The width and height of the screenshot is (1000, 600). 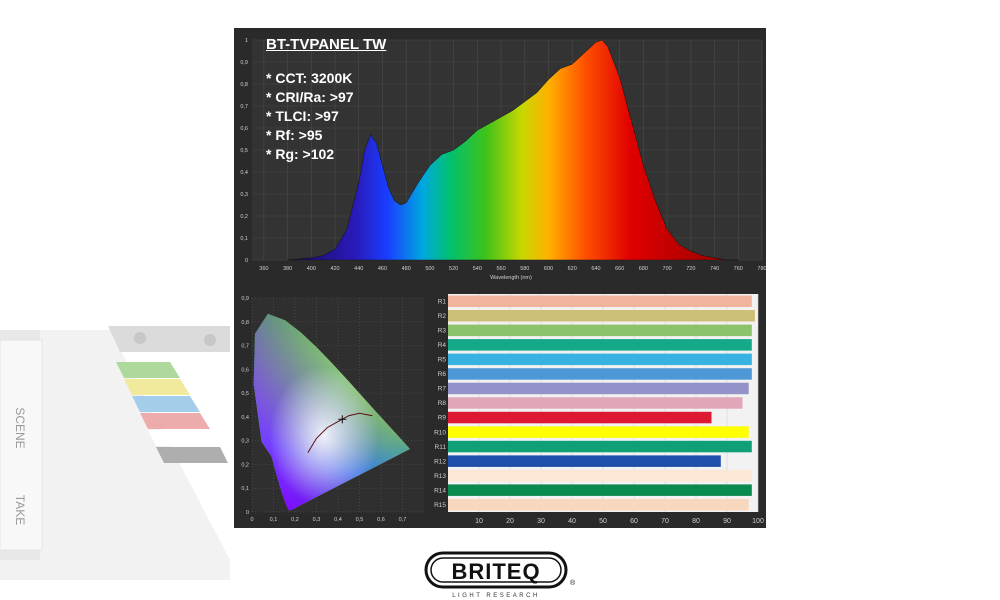 I want to click on cri-category-label: R7, so click(x=442, y=389).